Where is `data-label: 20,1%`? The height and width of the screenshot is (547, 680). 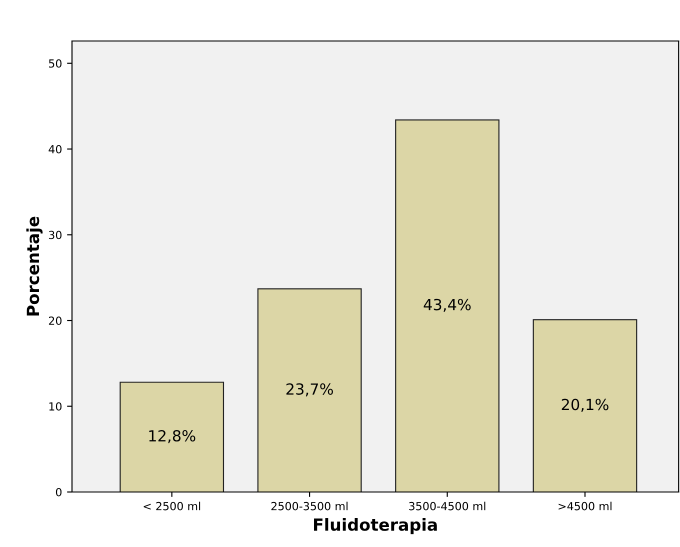 data-label: 20,1% is located at coordinates (585, 405).